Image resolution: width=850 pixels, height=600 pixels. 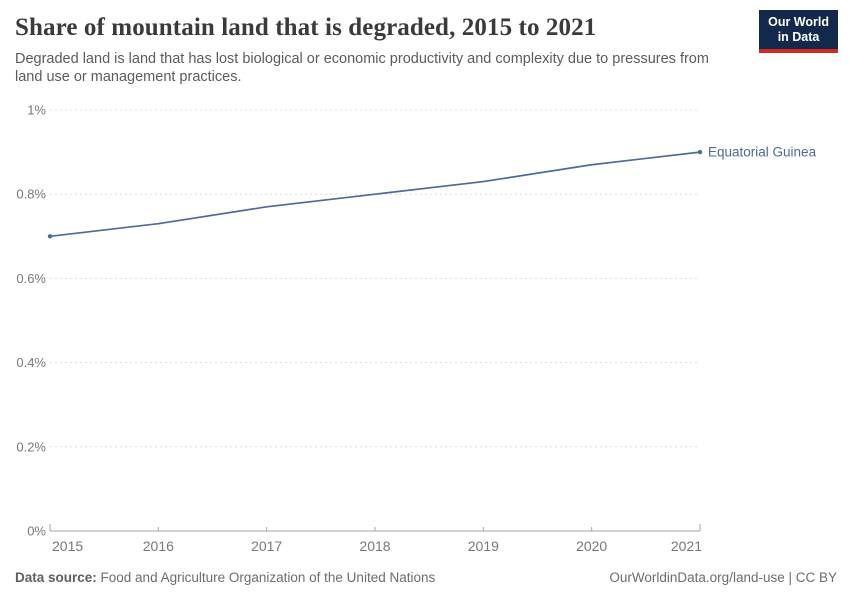 I want to click on y-tick-label: 0.2%, so click(x=31, y=446).